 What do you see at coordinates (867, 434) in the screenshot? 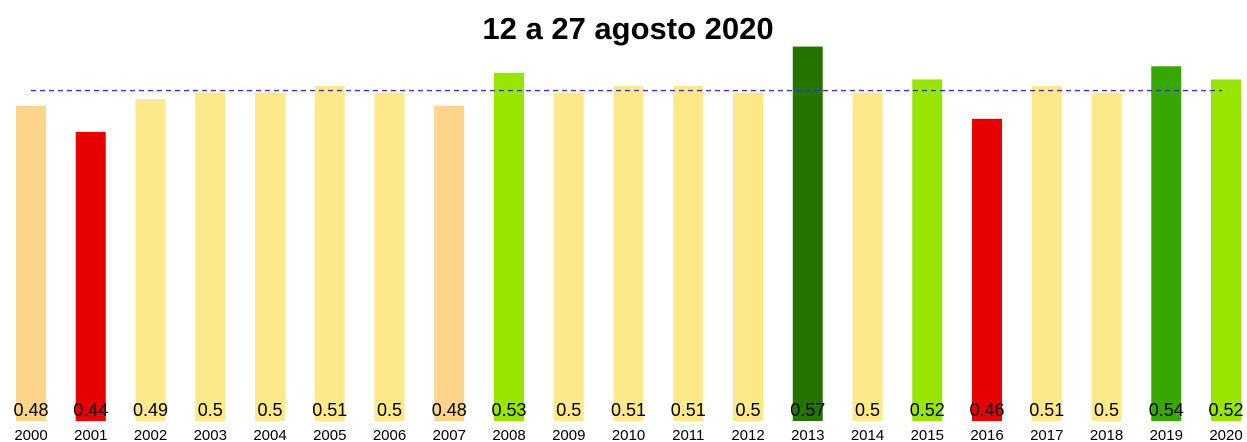
I see `x-tick-label: 2014` at bounding box center [867, 434].